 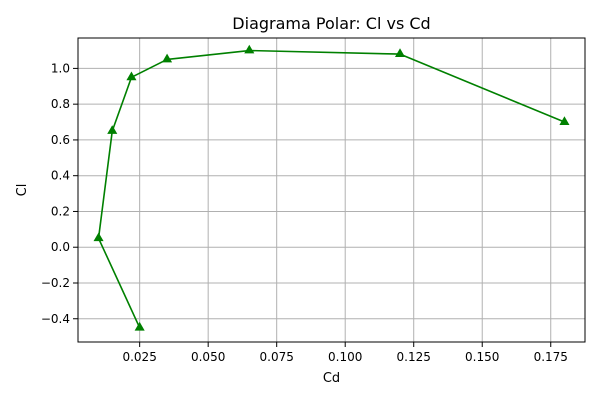 I want to click on y-tick-label: 1.0, so click(x=60, y=68).